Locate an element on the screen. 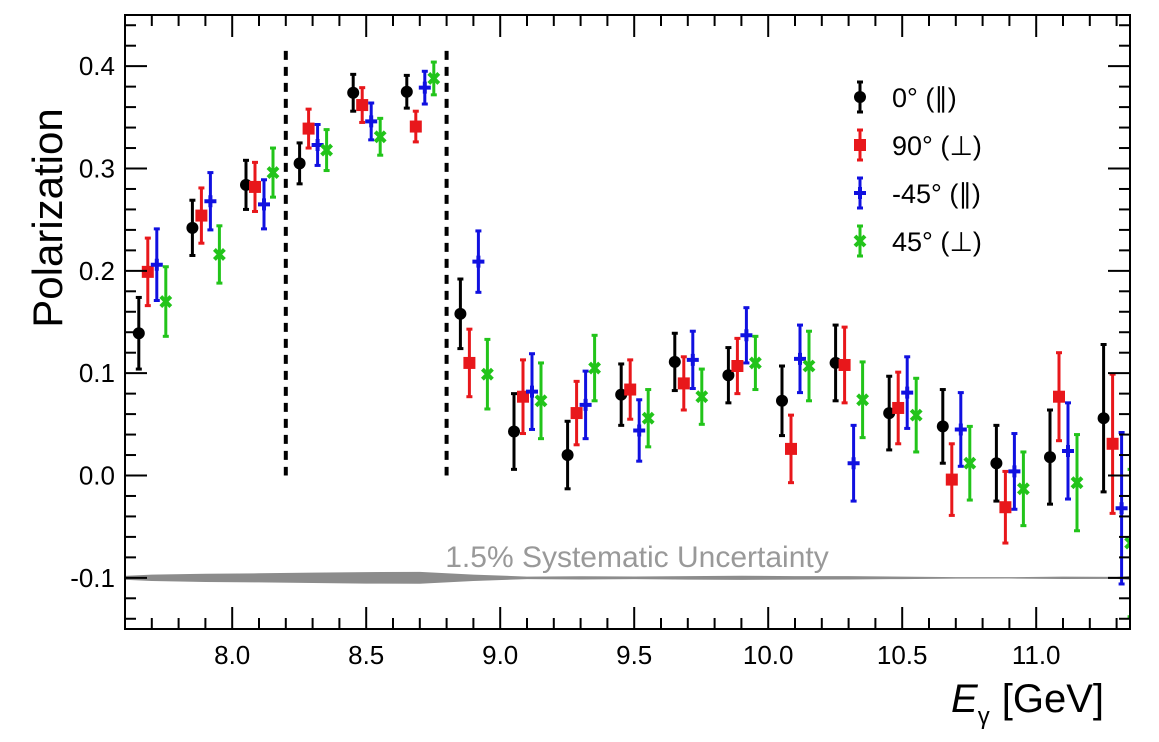 The height and width of the screenshot is (742, 1159). x-axis-label-symbol: E is located at coordinates (965, 699).